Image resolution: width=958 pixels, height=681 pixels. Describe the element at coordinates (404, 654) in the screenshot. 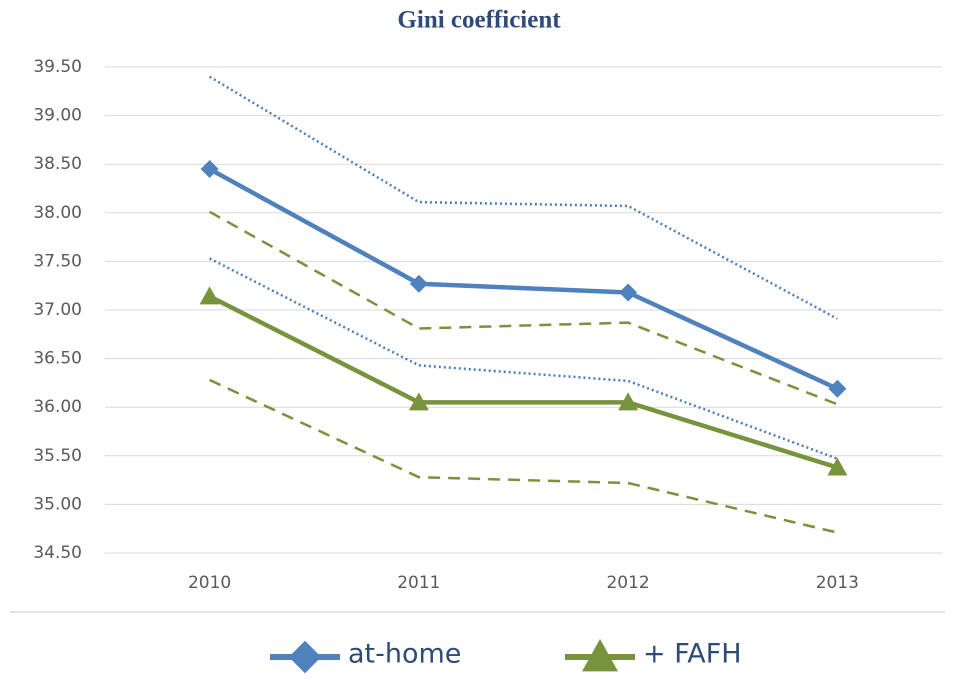

I see `legend-label: at-home` at that location.